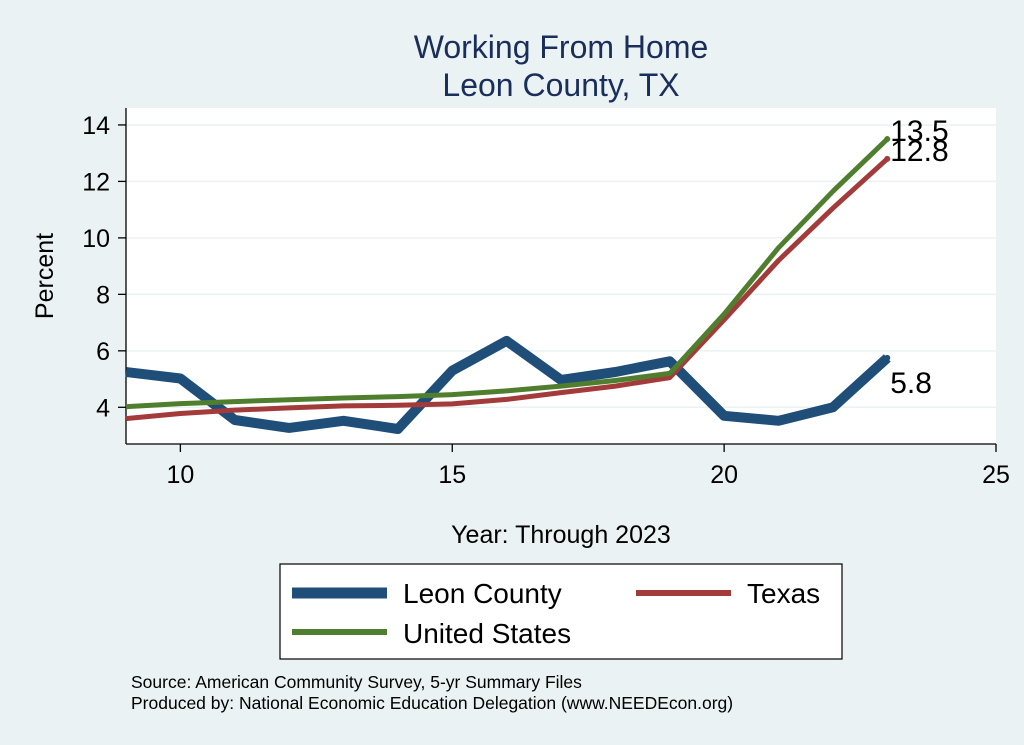 Image resolution: width=1024 pixels, height=745 pixels. Describe the element at coordinates (887, 158) in the screenshot. I see `end-marker-texas` at that location.